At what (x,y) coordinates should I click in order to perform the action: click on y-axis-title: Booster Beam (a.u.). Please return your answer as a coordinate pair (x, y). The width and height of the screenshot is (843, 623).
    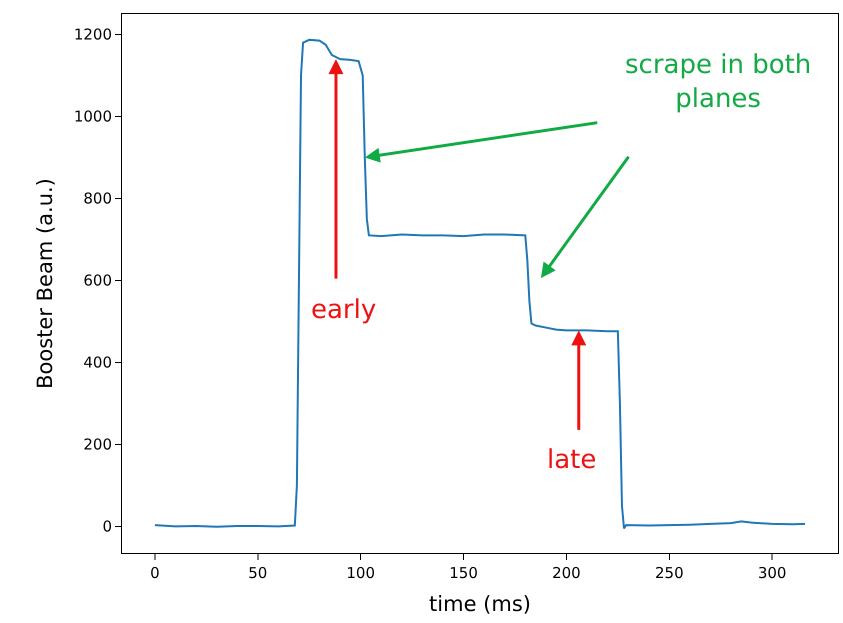
    Looking at the image, I should click on (44, 283).